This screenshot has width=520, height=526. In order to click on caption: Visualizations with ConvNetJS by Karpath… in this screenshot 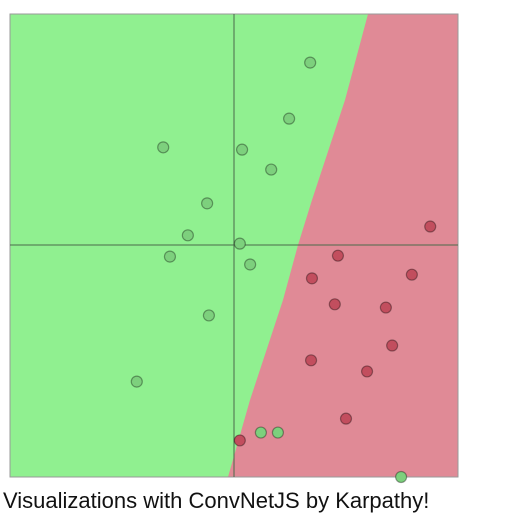, I will do `click(216, 500)`.